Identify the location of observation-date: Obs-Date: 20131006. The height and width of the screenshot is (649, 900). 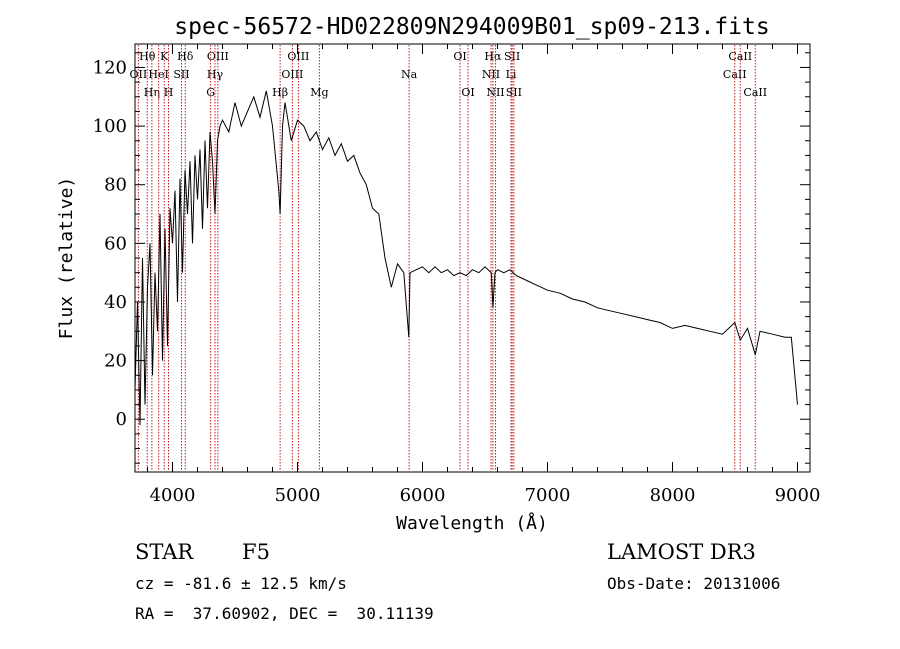
(694, 583).